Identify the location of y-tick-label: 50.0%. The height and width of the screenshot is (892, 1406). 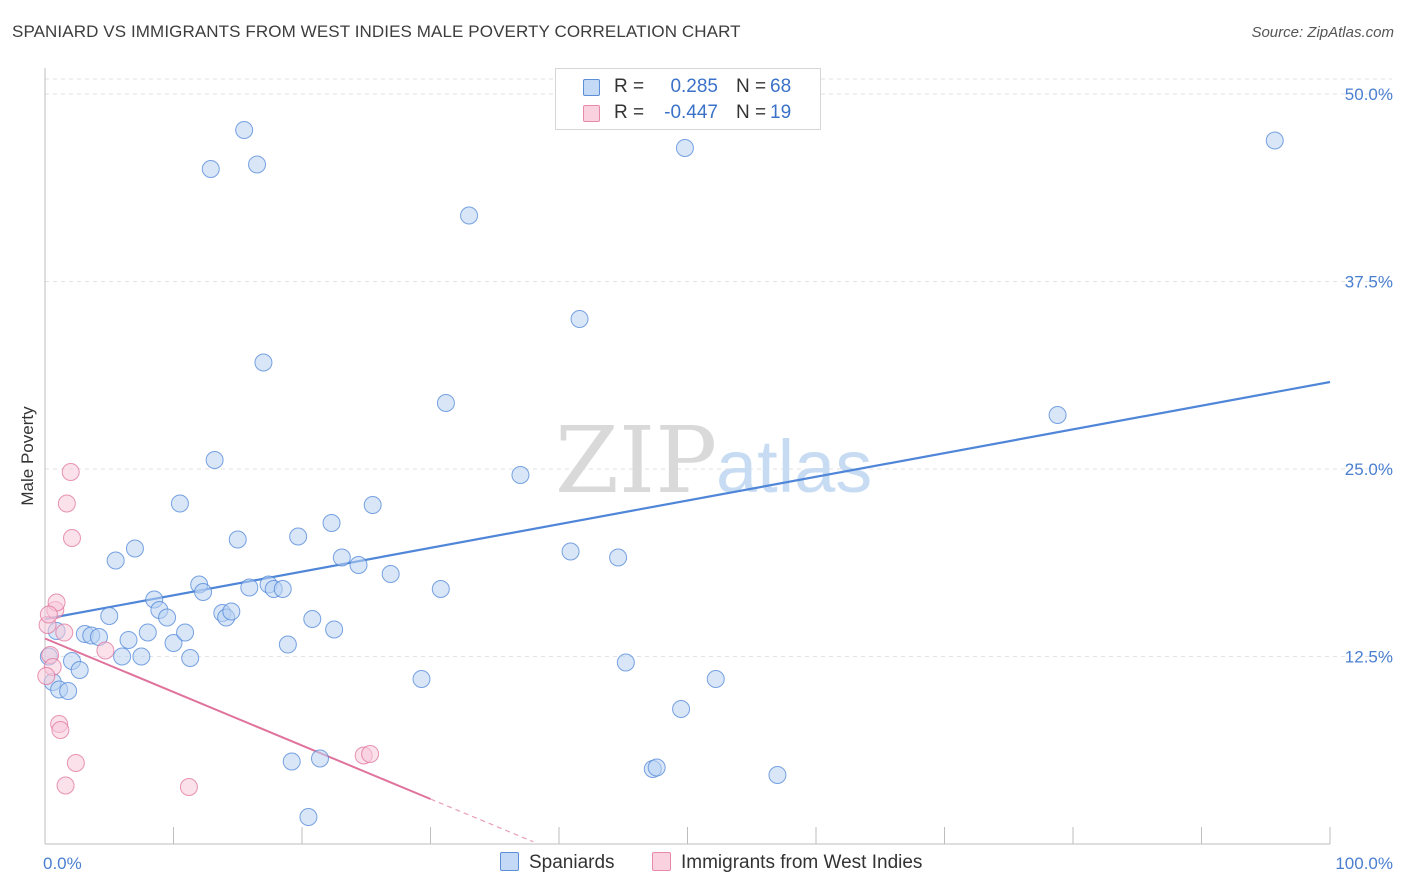
(1369, 94).